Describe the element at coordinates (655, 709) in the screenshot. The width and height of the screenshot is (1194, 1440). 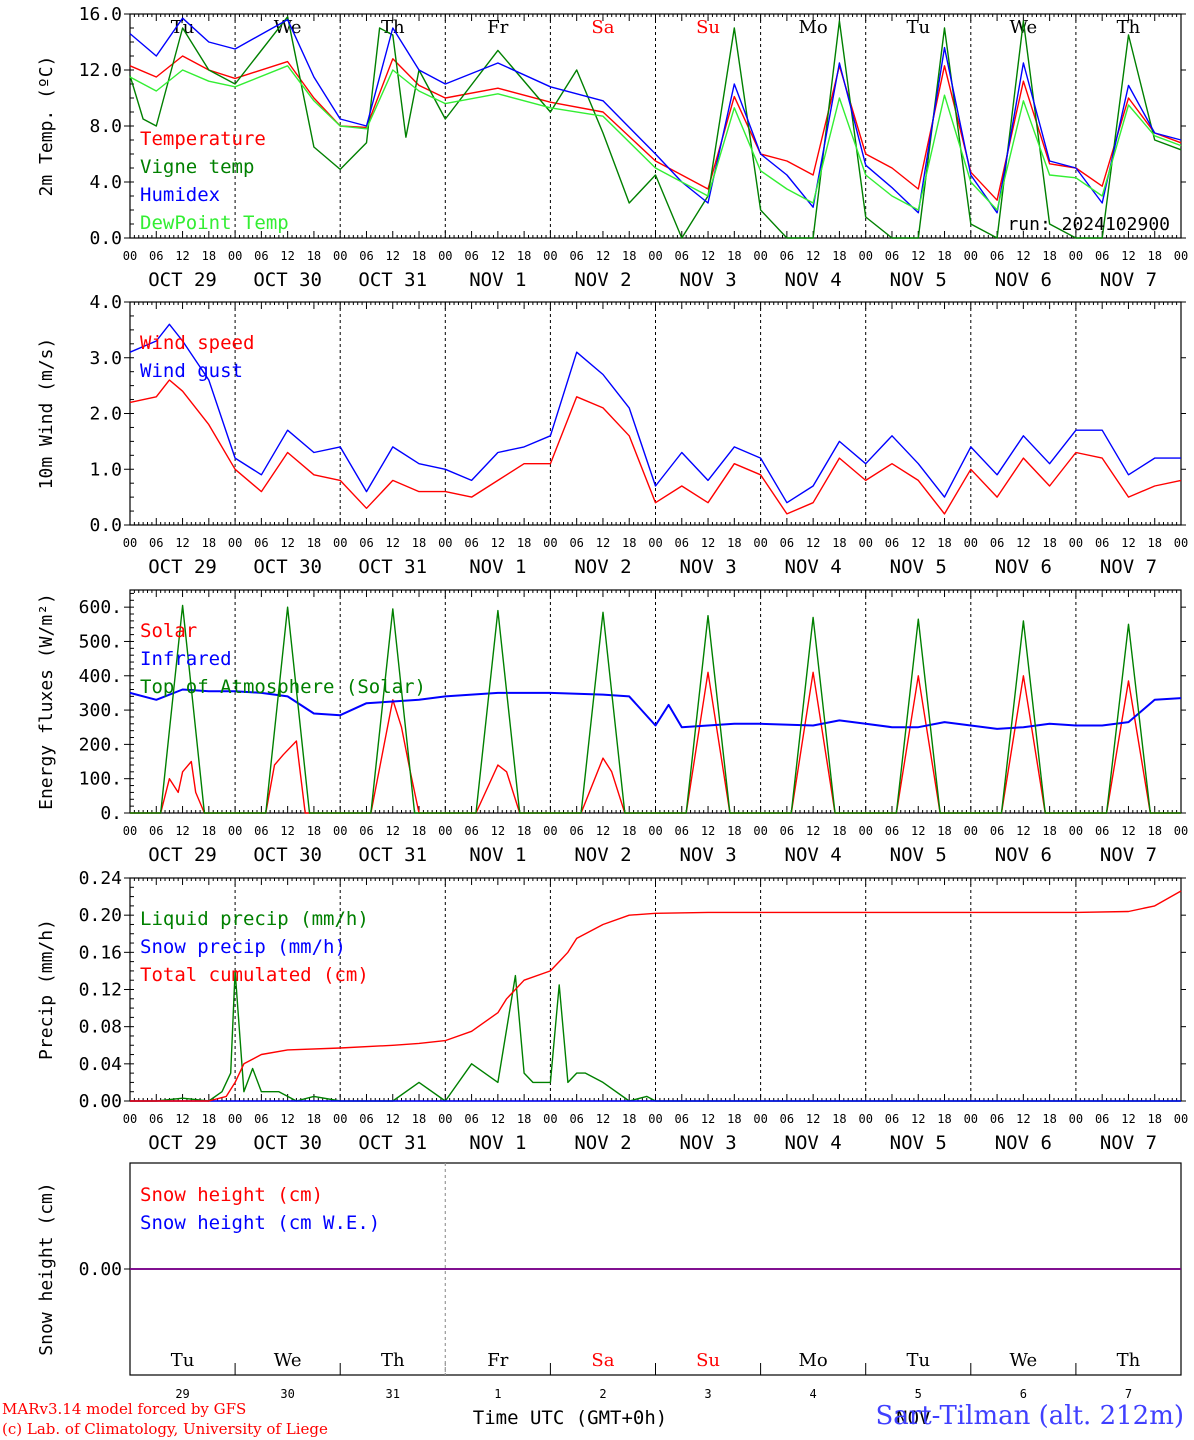
I see `series-infrared-line` at that location.